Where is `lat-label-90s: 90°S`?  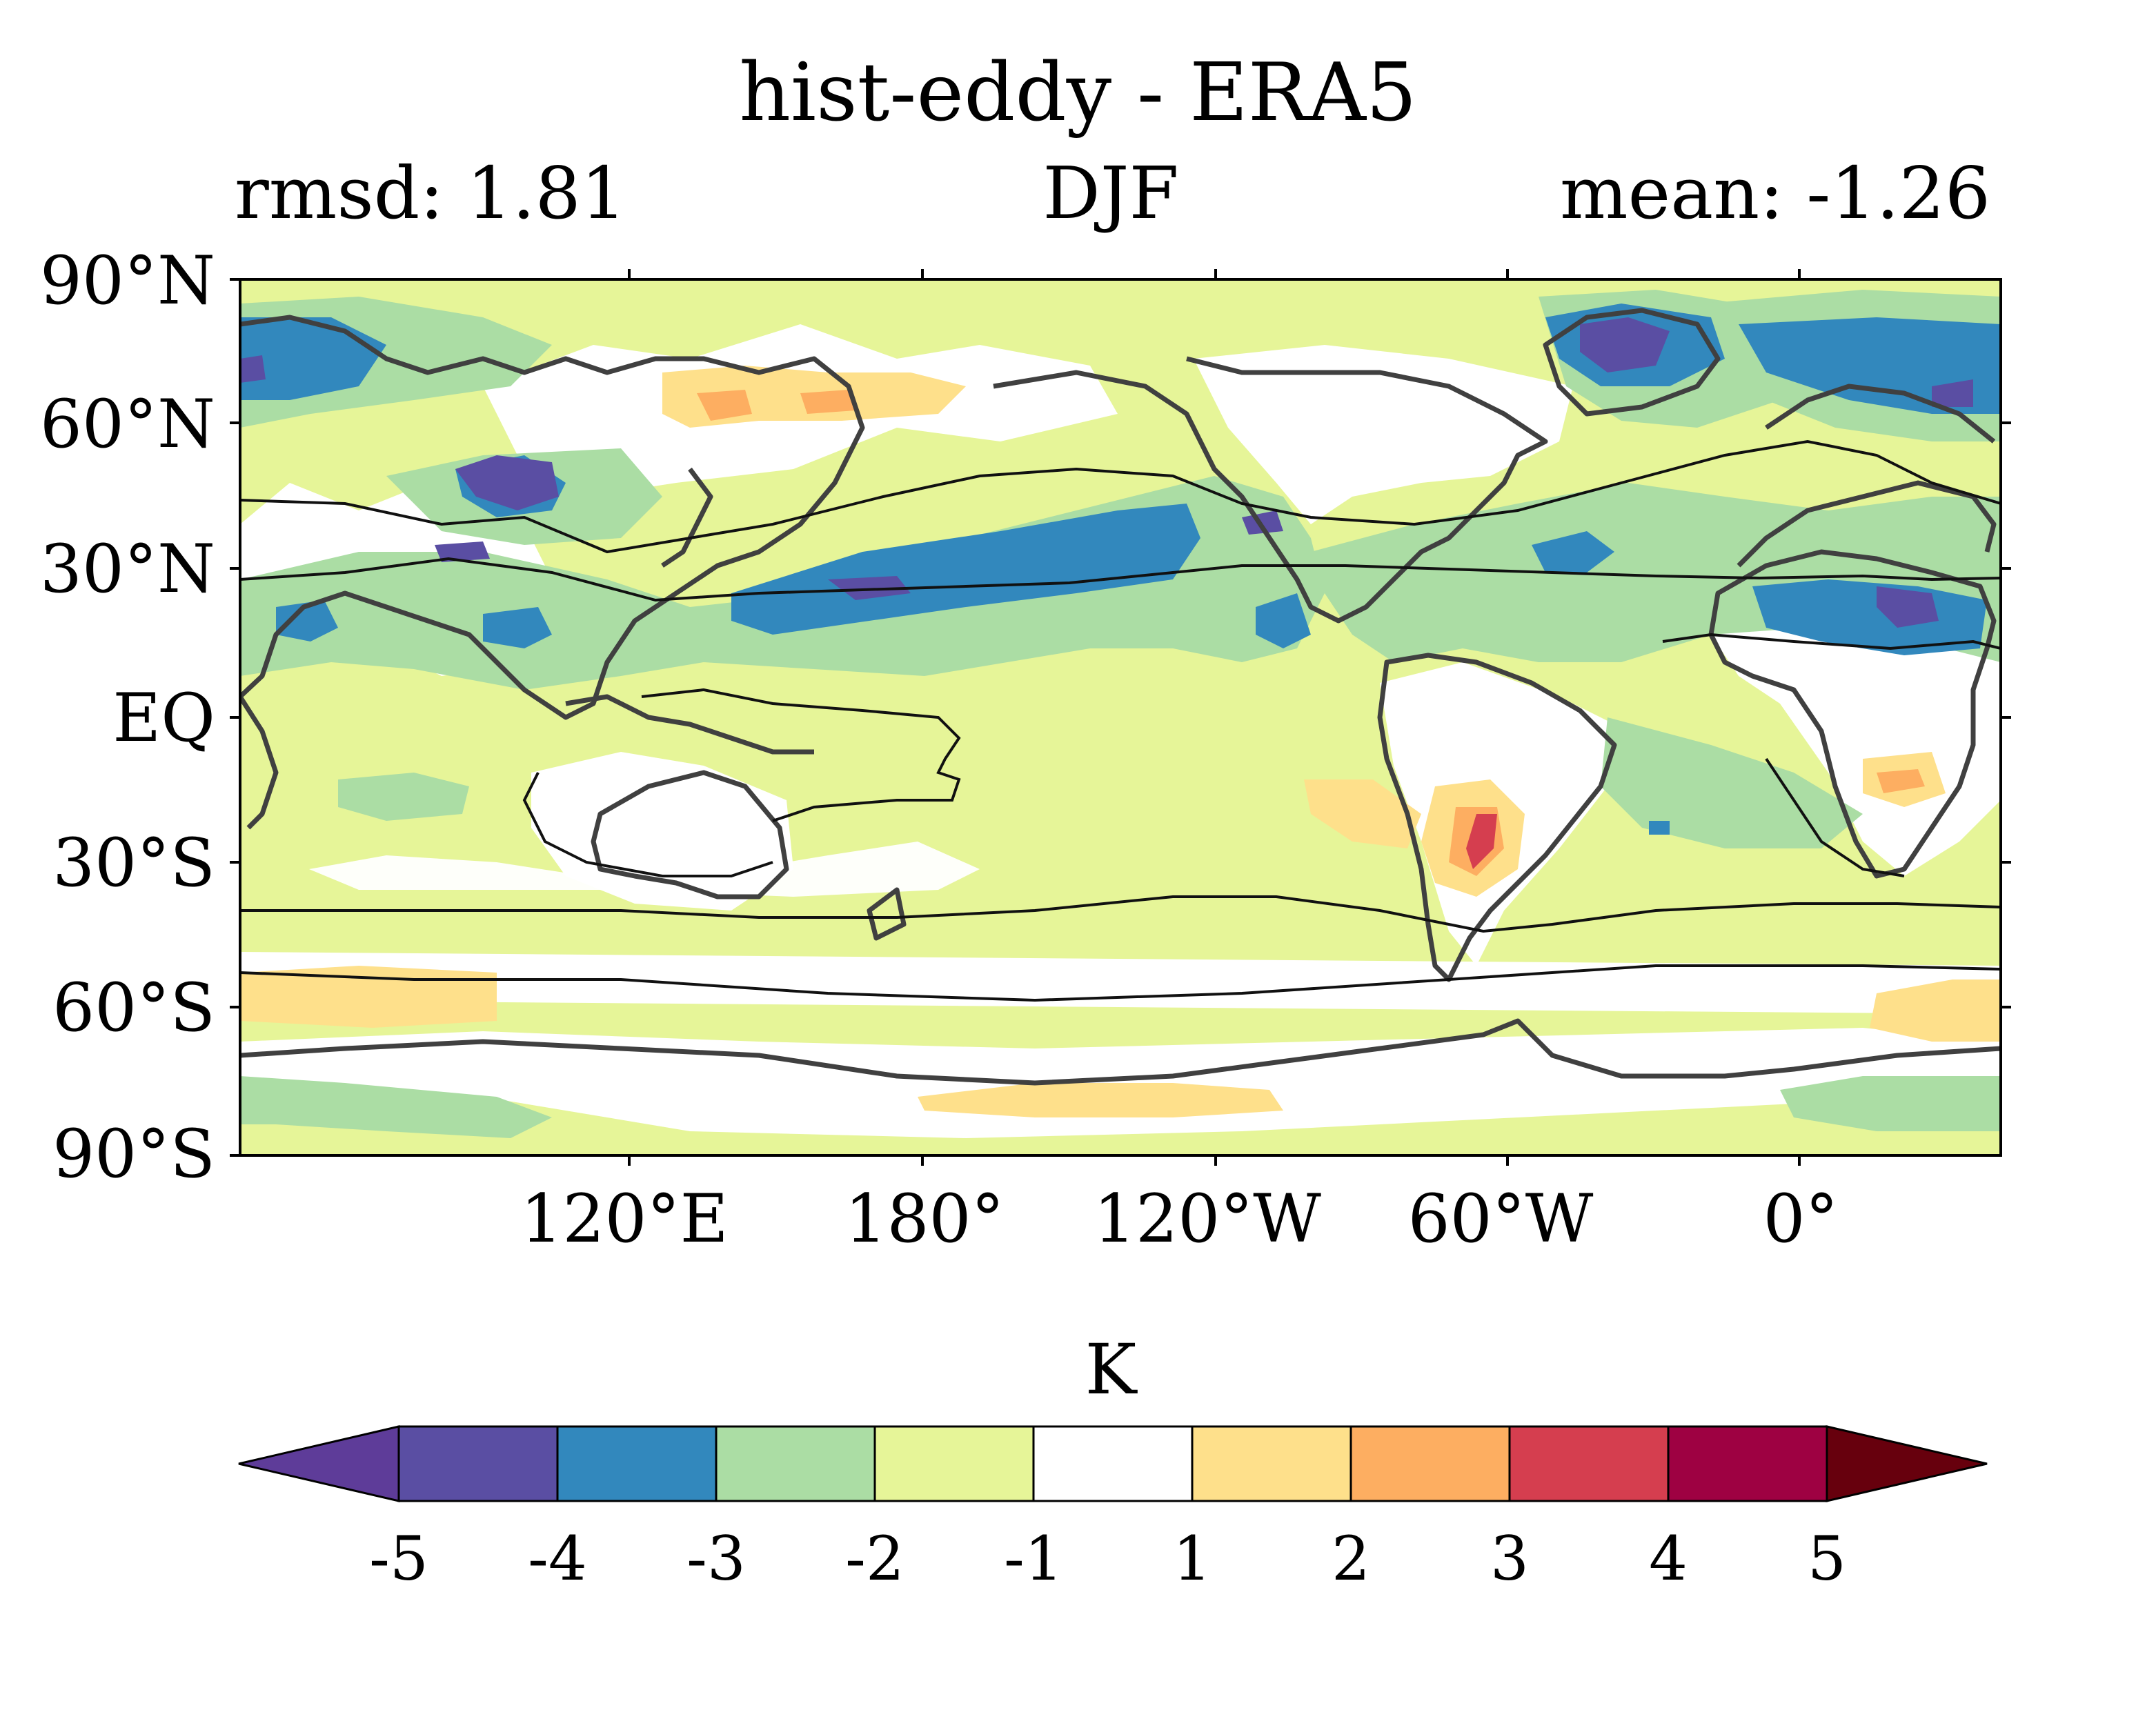
lat-label-90s: 90°S is located at coordinates (133, 1154).